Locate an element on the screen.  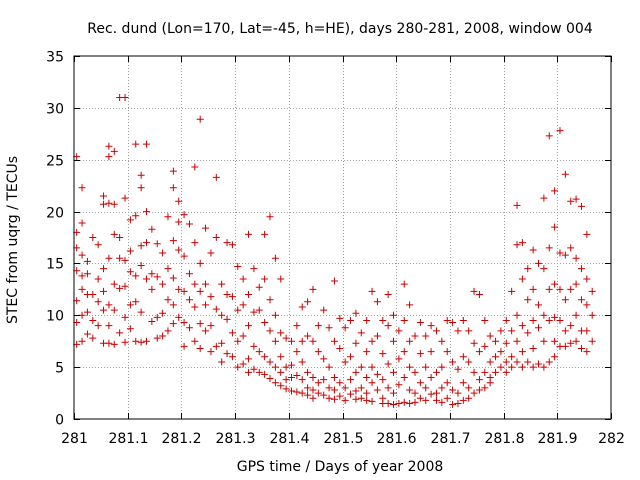
x-tick-label: 281.8 is located at coordinates (504, 439).